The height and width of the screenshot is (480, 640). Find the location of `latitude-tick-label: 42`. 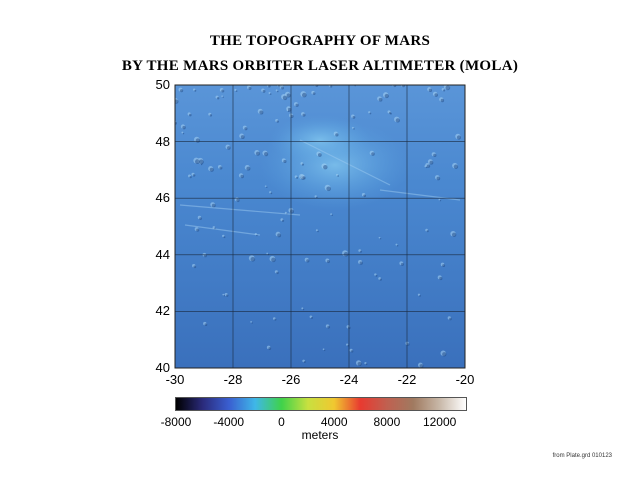

latitude-tick-label: 42 is located at coordinates (162, 311).